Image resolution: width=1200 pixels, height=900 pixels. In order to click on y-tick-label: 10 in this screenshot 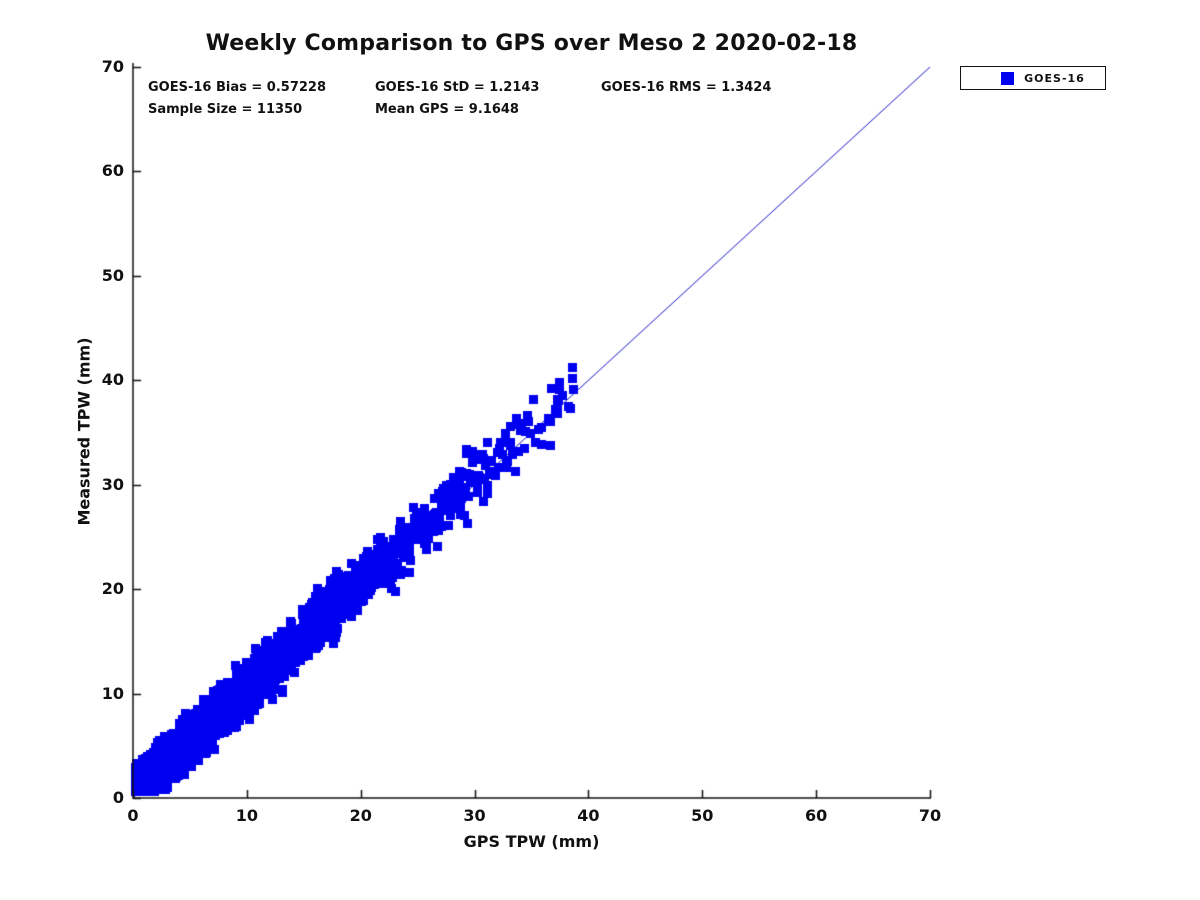, I will do `click(112, 693)`.